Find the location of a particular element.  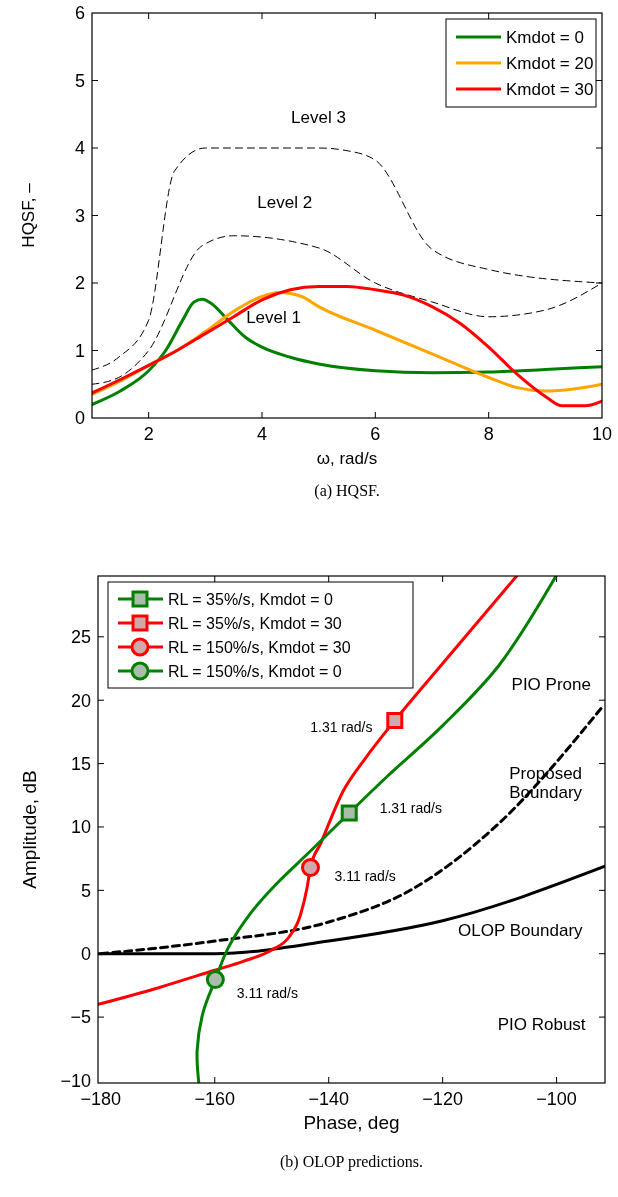

y-axis-title: HQSF, – is located at coordinates (28, 215).